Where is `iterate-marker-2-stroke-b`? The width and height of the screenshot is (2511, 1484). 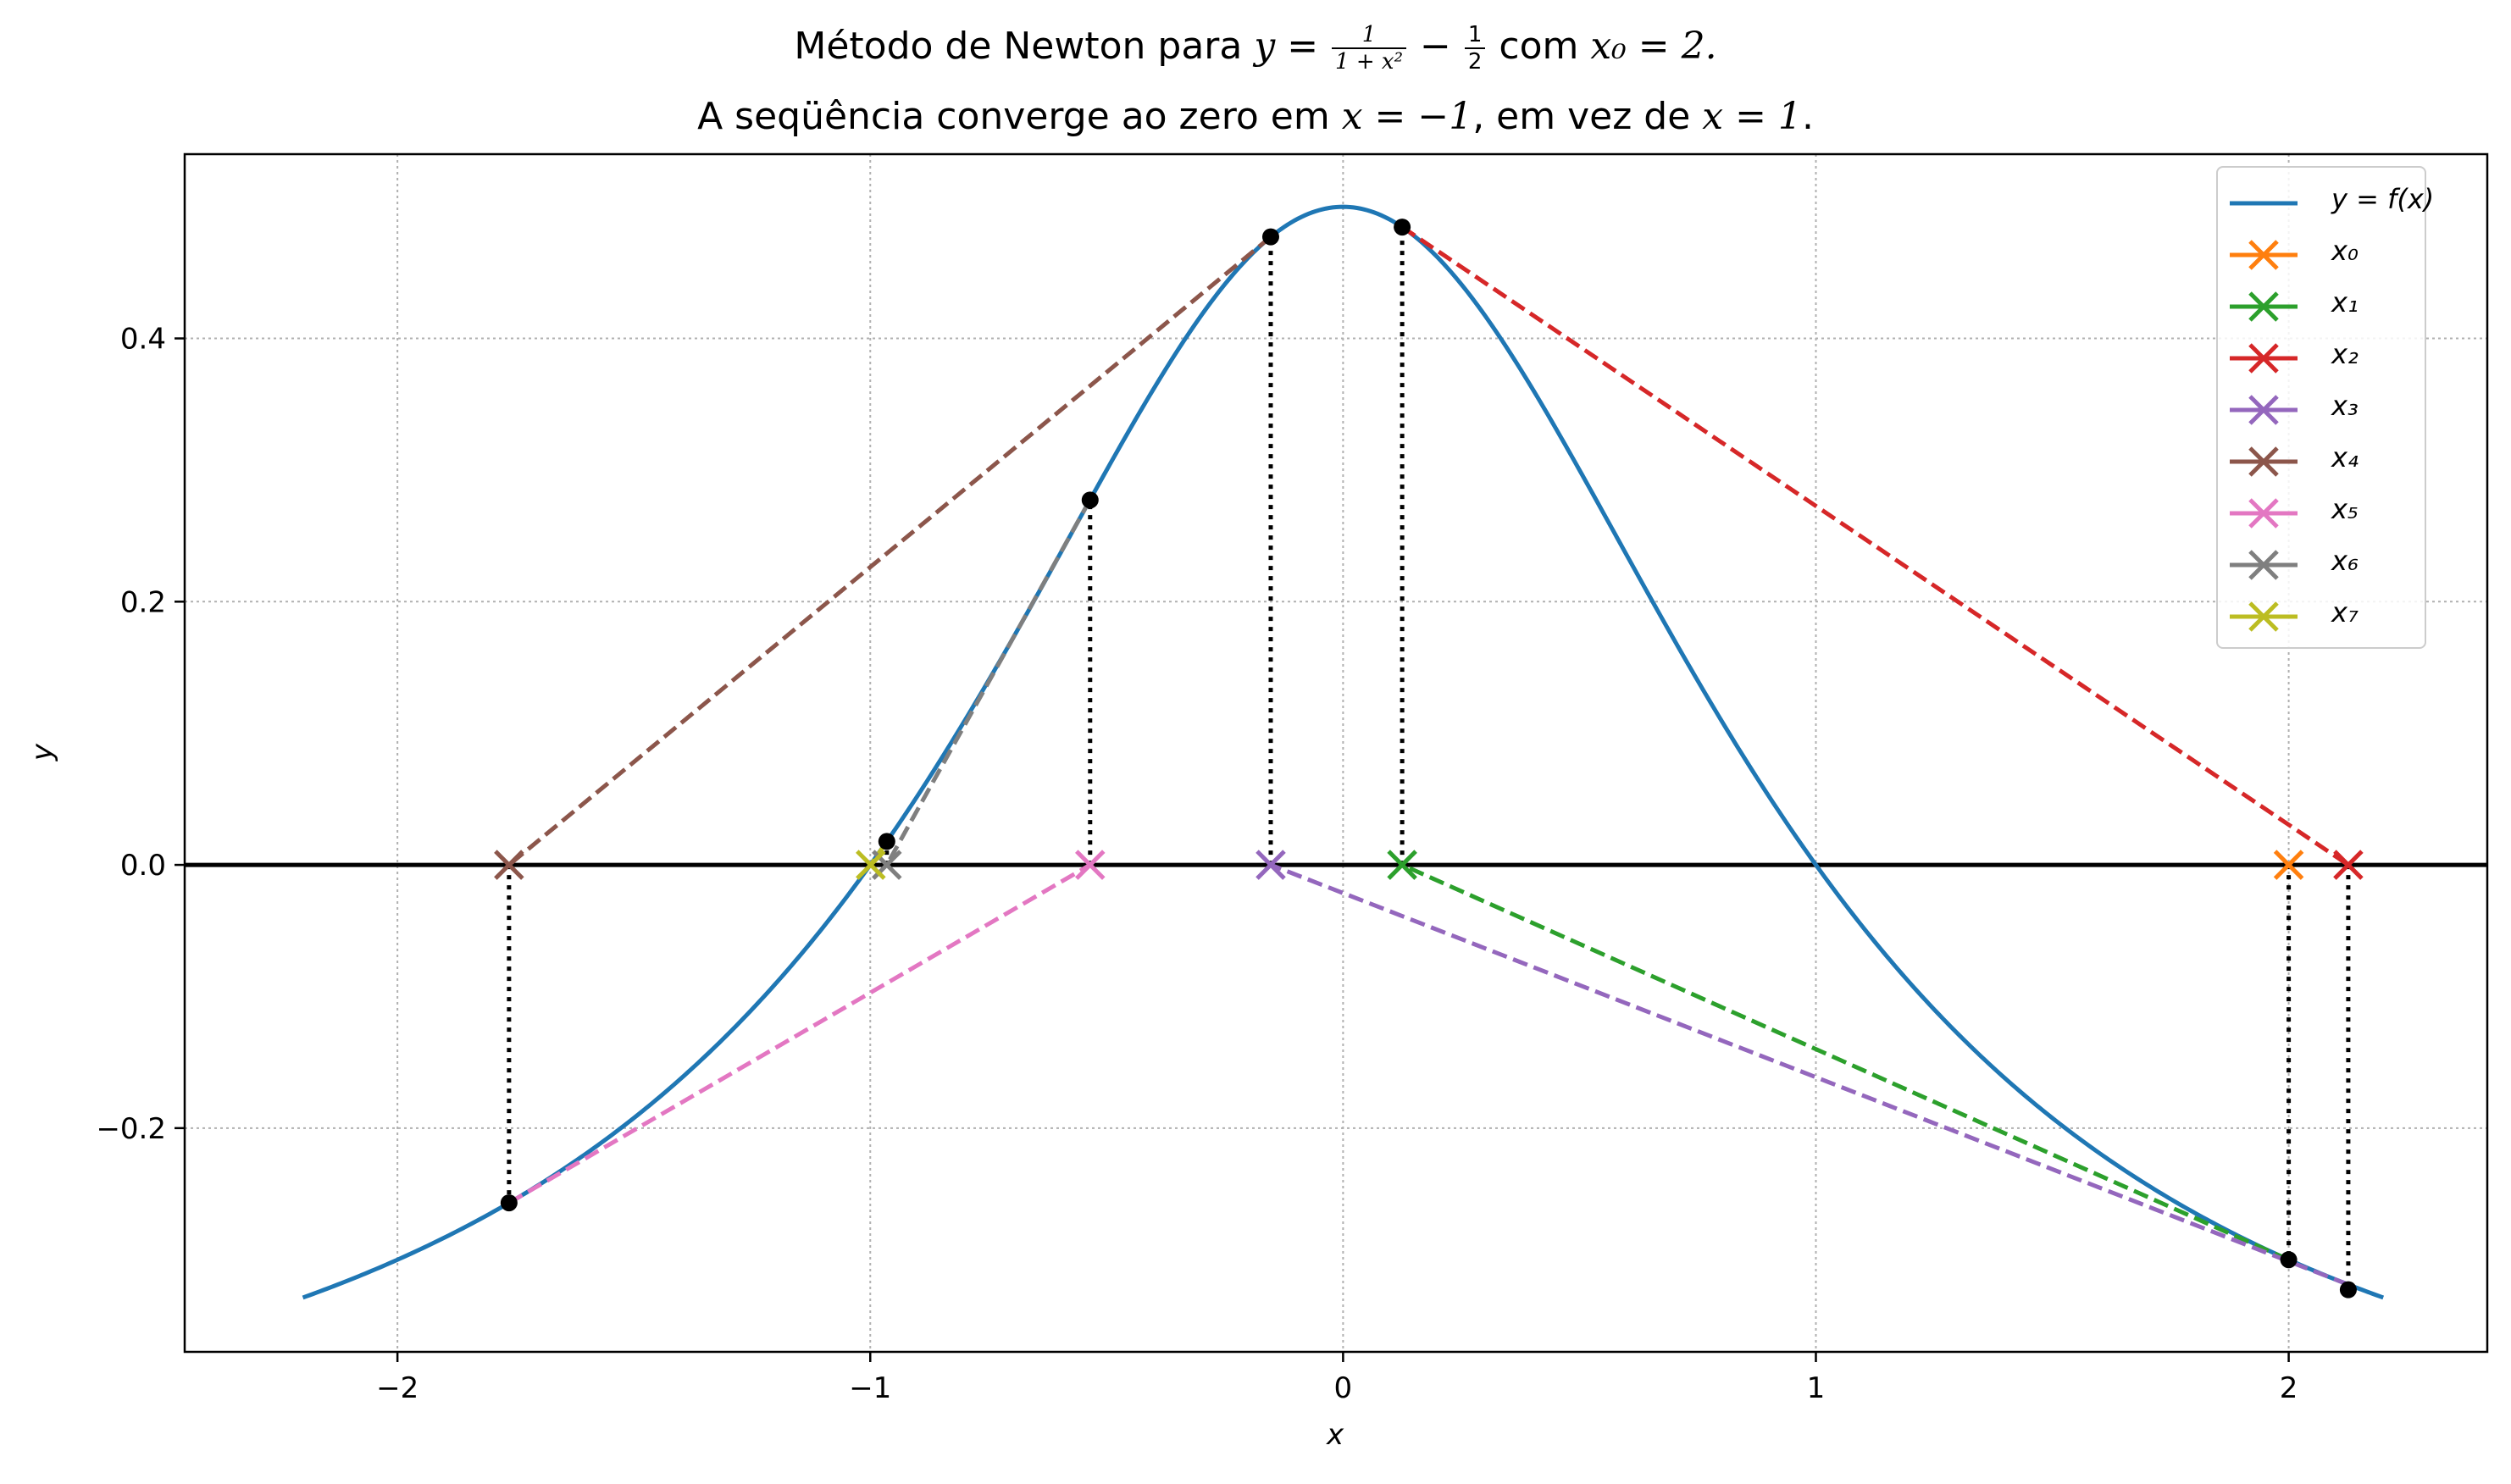
iterate-marker-2-stroke-b is located at coordinates (2348, 865).